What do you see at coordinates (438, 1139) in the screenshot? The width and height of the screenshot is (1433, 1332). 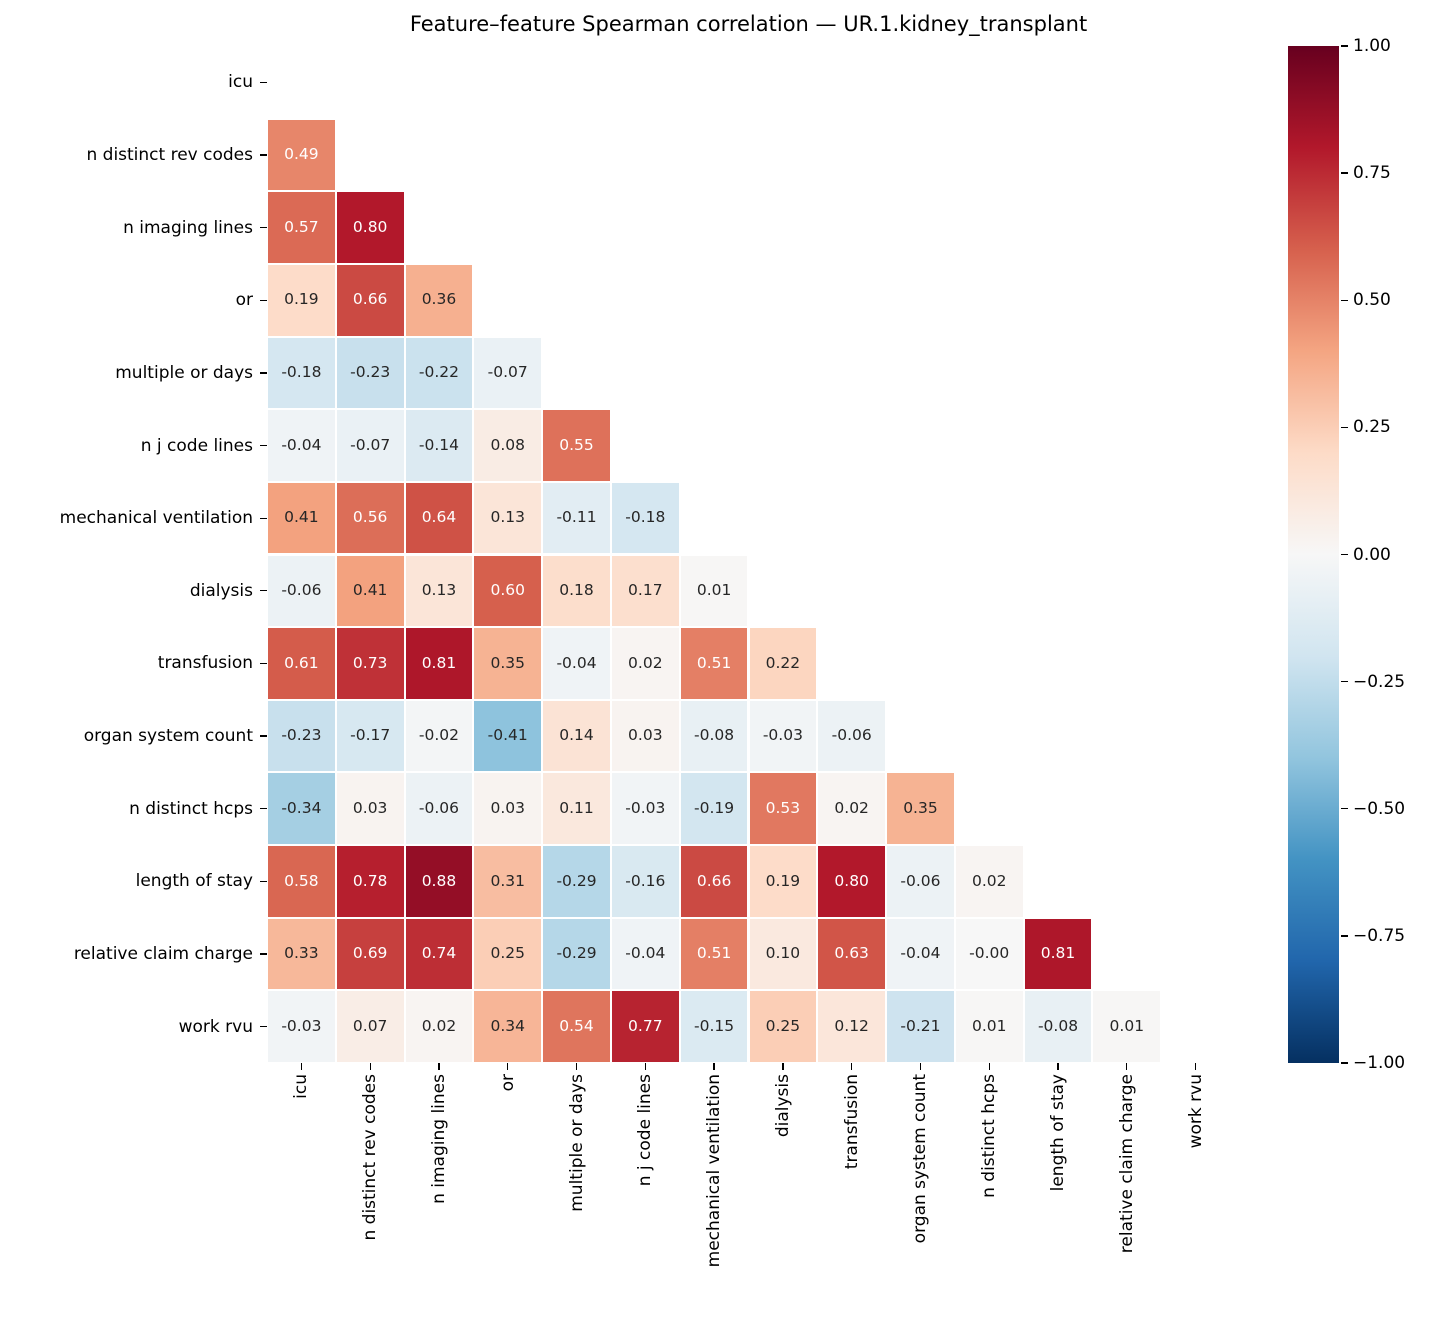 I see `col-label: n imaging lines` at bounding box center [438, 1139].